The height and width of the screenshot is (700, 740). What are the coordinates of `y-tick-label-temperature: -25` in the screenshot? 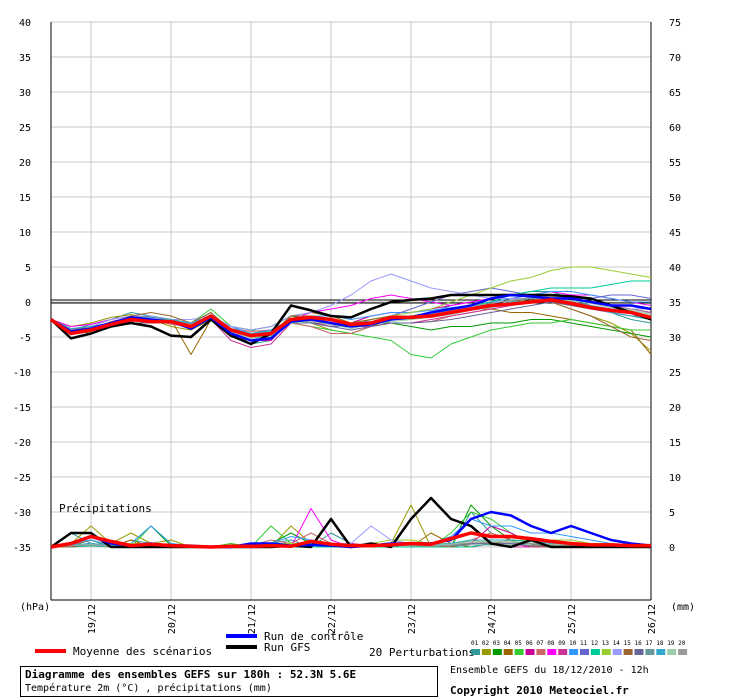 It's located at (22, 478).